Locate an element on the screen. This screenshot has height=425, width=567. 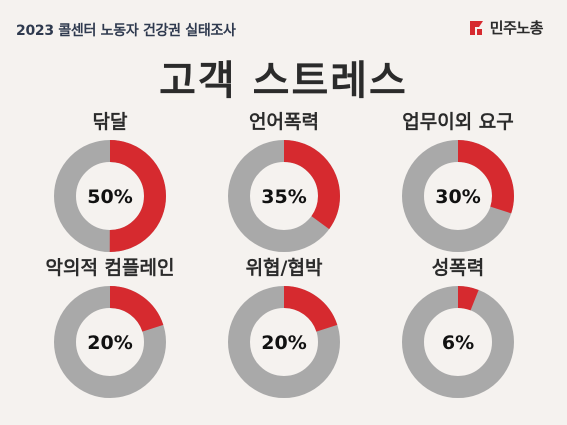
category-label: 업무이외 요구 is located at coordinates (458, 122).